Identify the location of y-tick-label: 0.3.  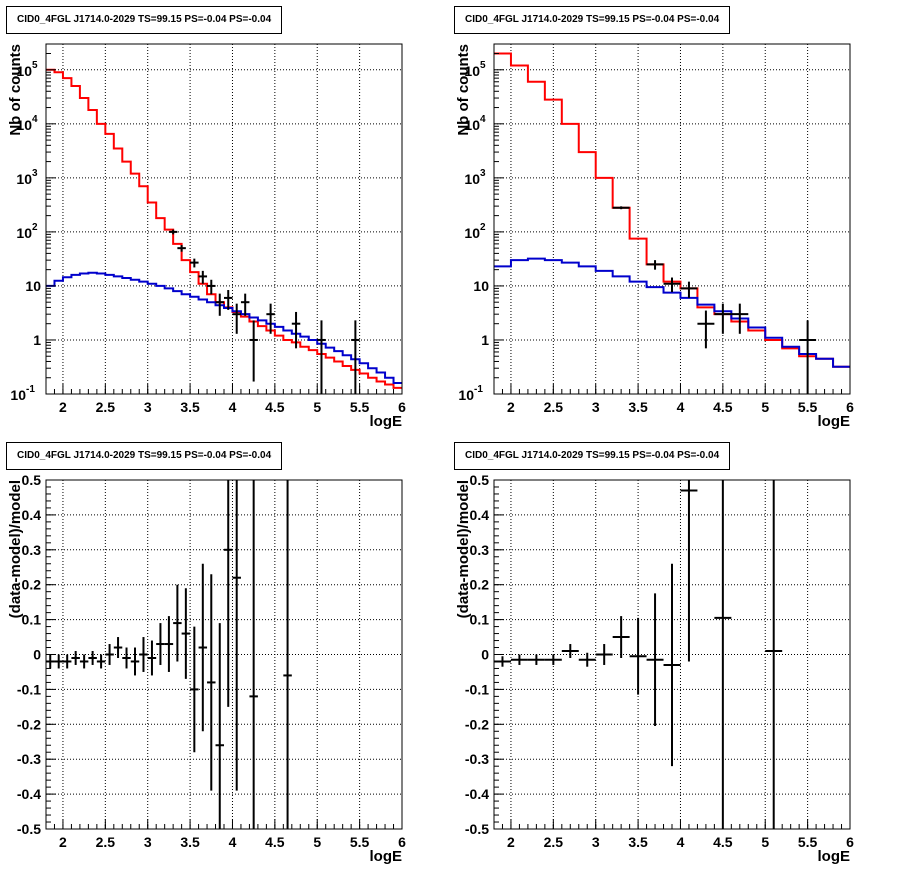
(32, 550).